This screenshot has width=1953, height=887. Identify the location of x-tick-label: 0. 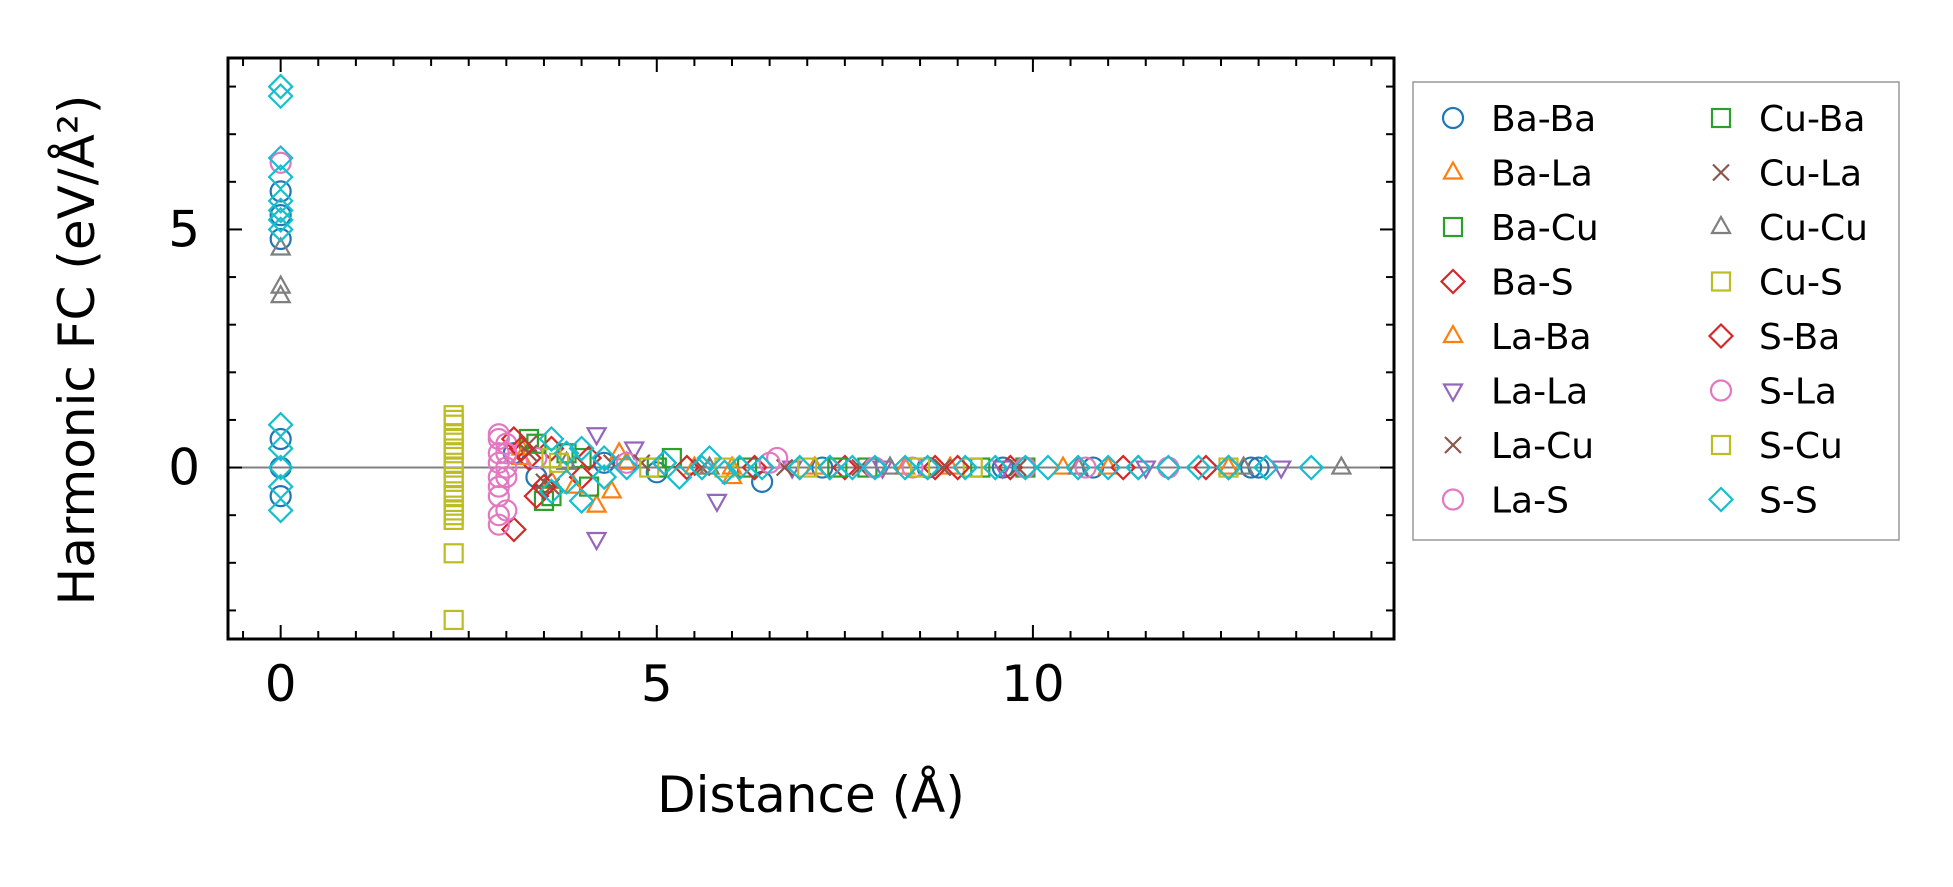
(281, 684).